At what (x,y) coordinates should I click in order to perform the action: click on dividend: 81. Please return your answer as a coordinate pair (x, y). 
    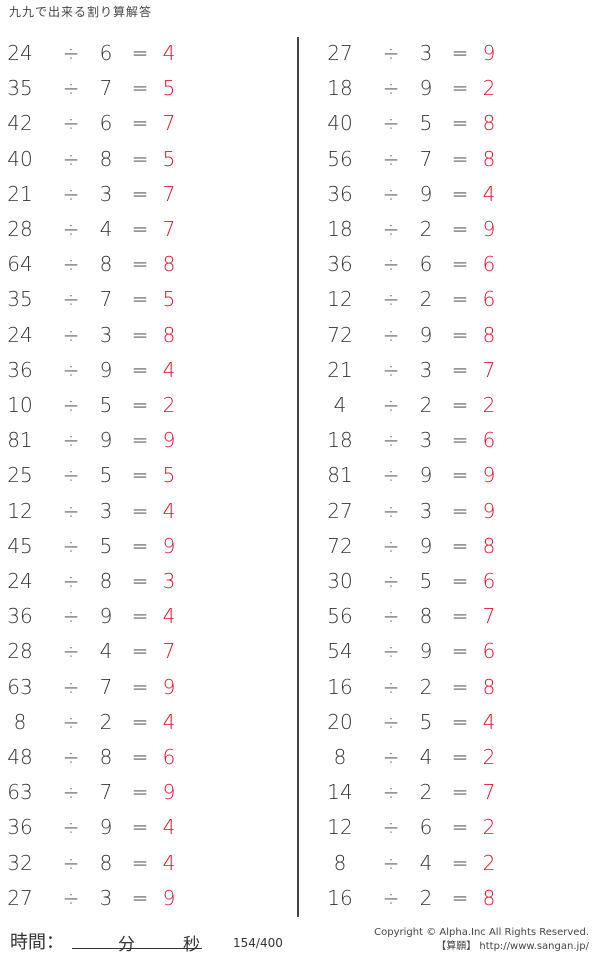
    Looking at the image, I should click on (340, 475).